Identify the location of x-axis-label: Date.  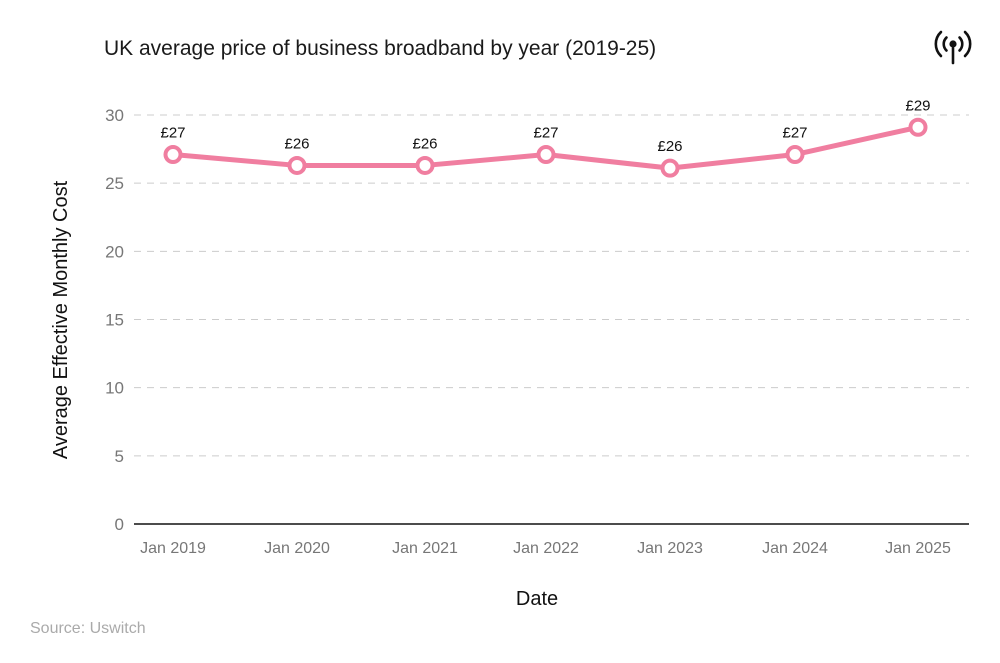
(537, 599).